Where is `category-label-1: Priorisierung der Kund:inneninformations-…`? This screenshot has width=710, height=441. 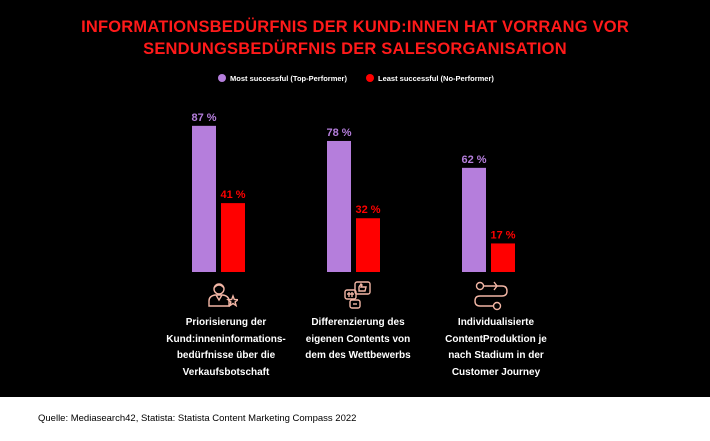 category-label-1: Priorisierung der Kund:inneninformations-… is located at coordinates (226, 348).